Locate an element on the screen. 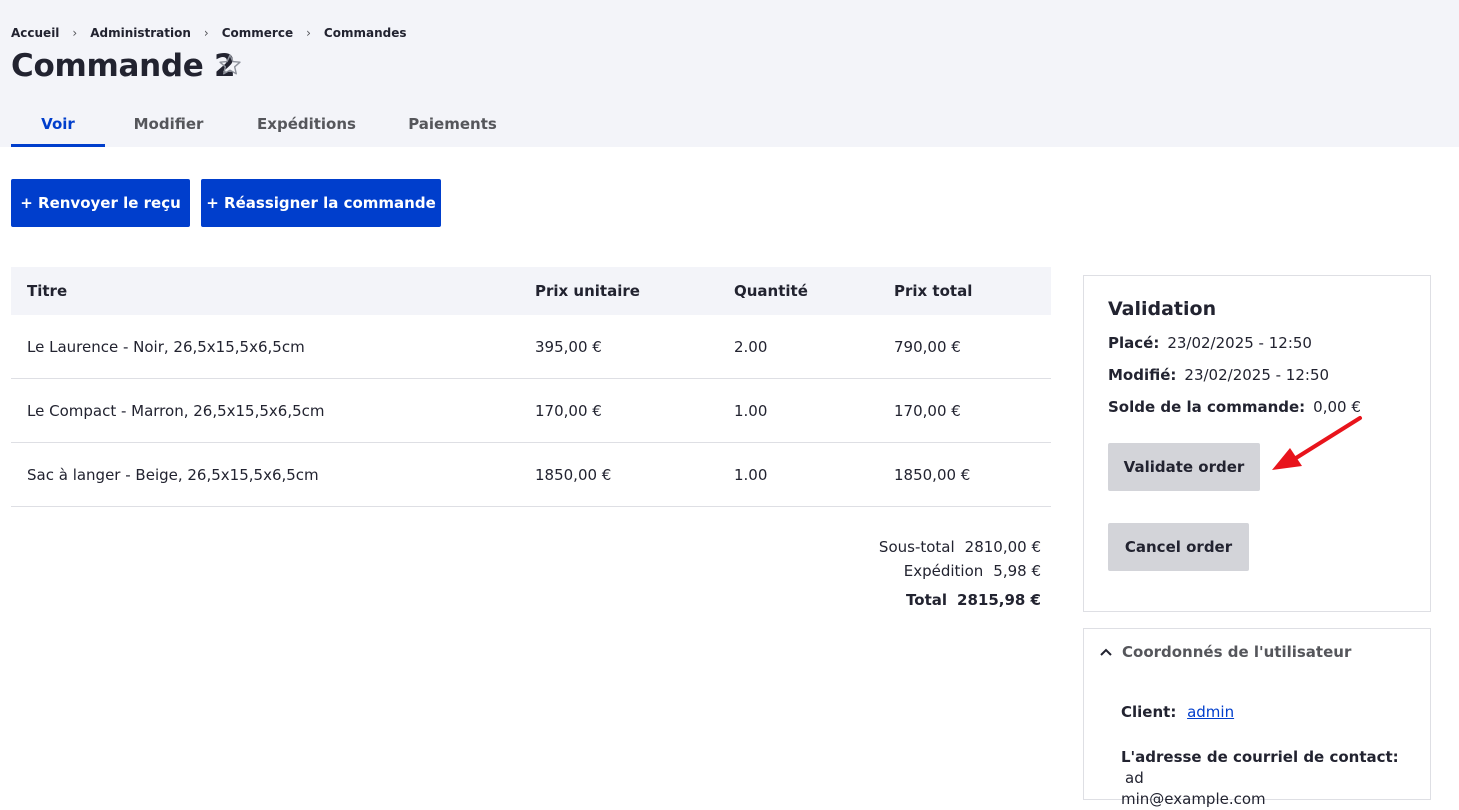 The height and width of the screenshot is (810, 1459). breadcrumb-orders: Commandes is located at coordinates (365, 33).